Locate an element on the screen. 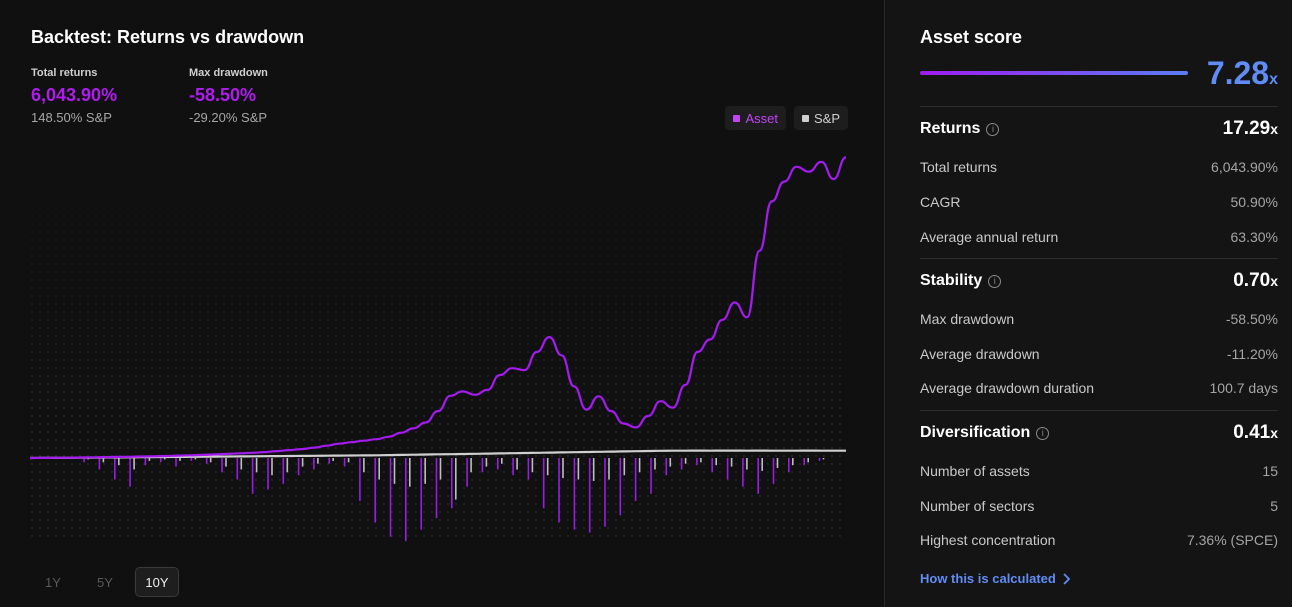 The image size is (1292, 607). asset-score-value: 7.28x is located at coordinates (1242, 73).